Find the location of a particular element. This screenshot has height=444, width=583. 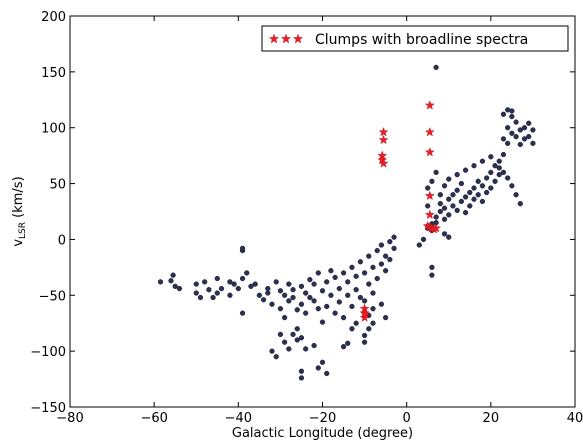

y-axis-label: vLSR (km/s) is located at coordinates (19, 211).